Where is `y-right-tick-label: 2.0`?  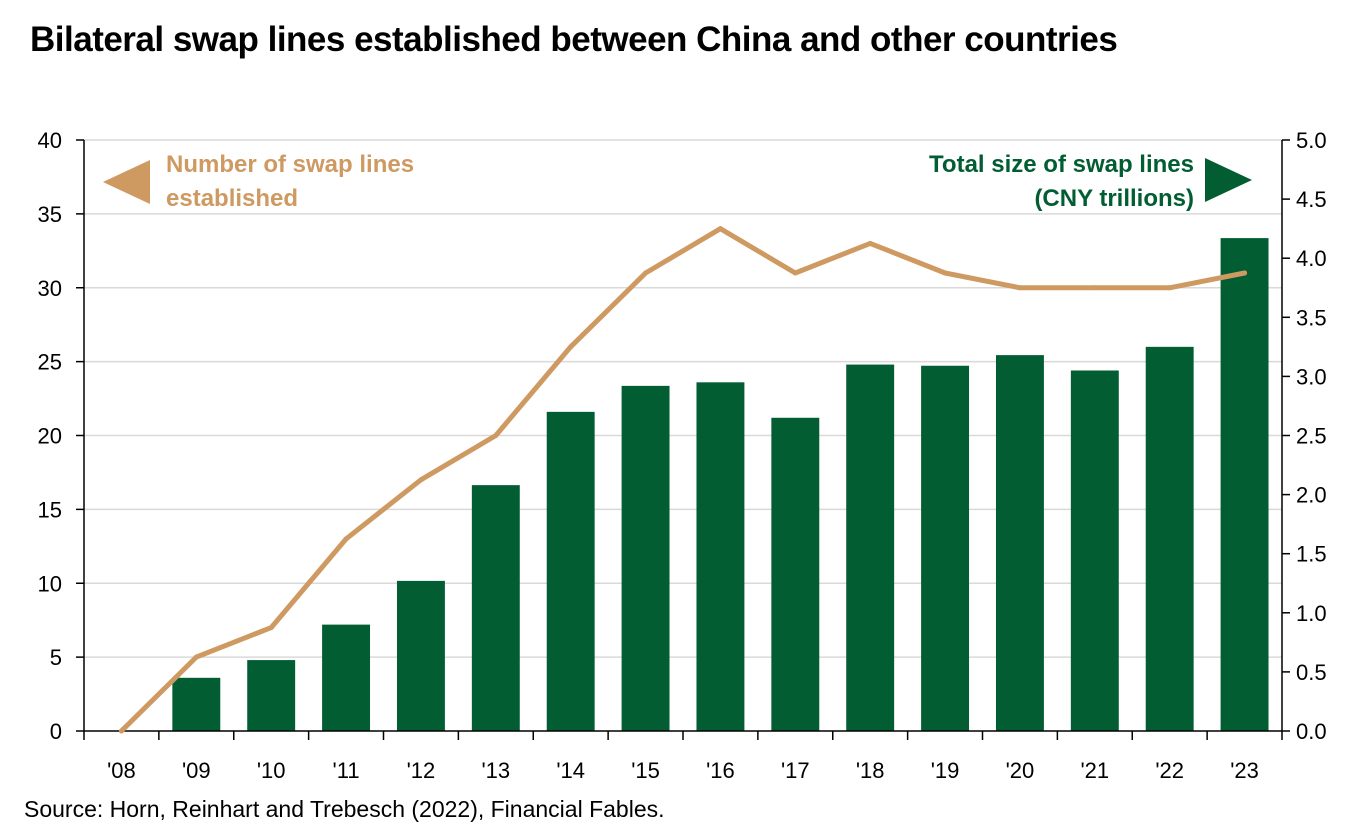 y-right-tick-label: 2.0 is located at coordinates (1311, 495).